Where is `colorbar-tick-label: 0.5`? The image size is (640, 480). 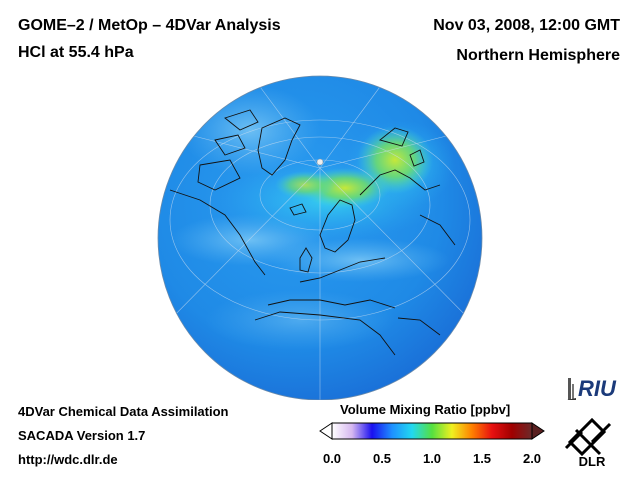
colorbar-tick-label: 0.5 is located at coordinates (382, 458).